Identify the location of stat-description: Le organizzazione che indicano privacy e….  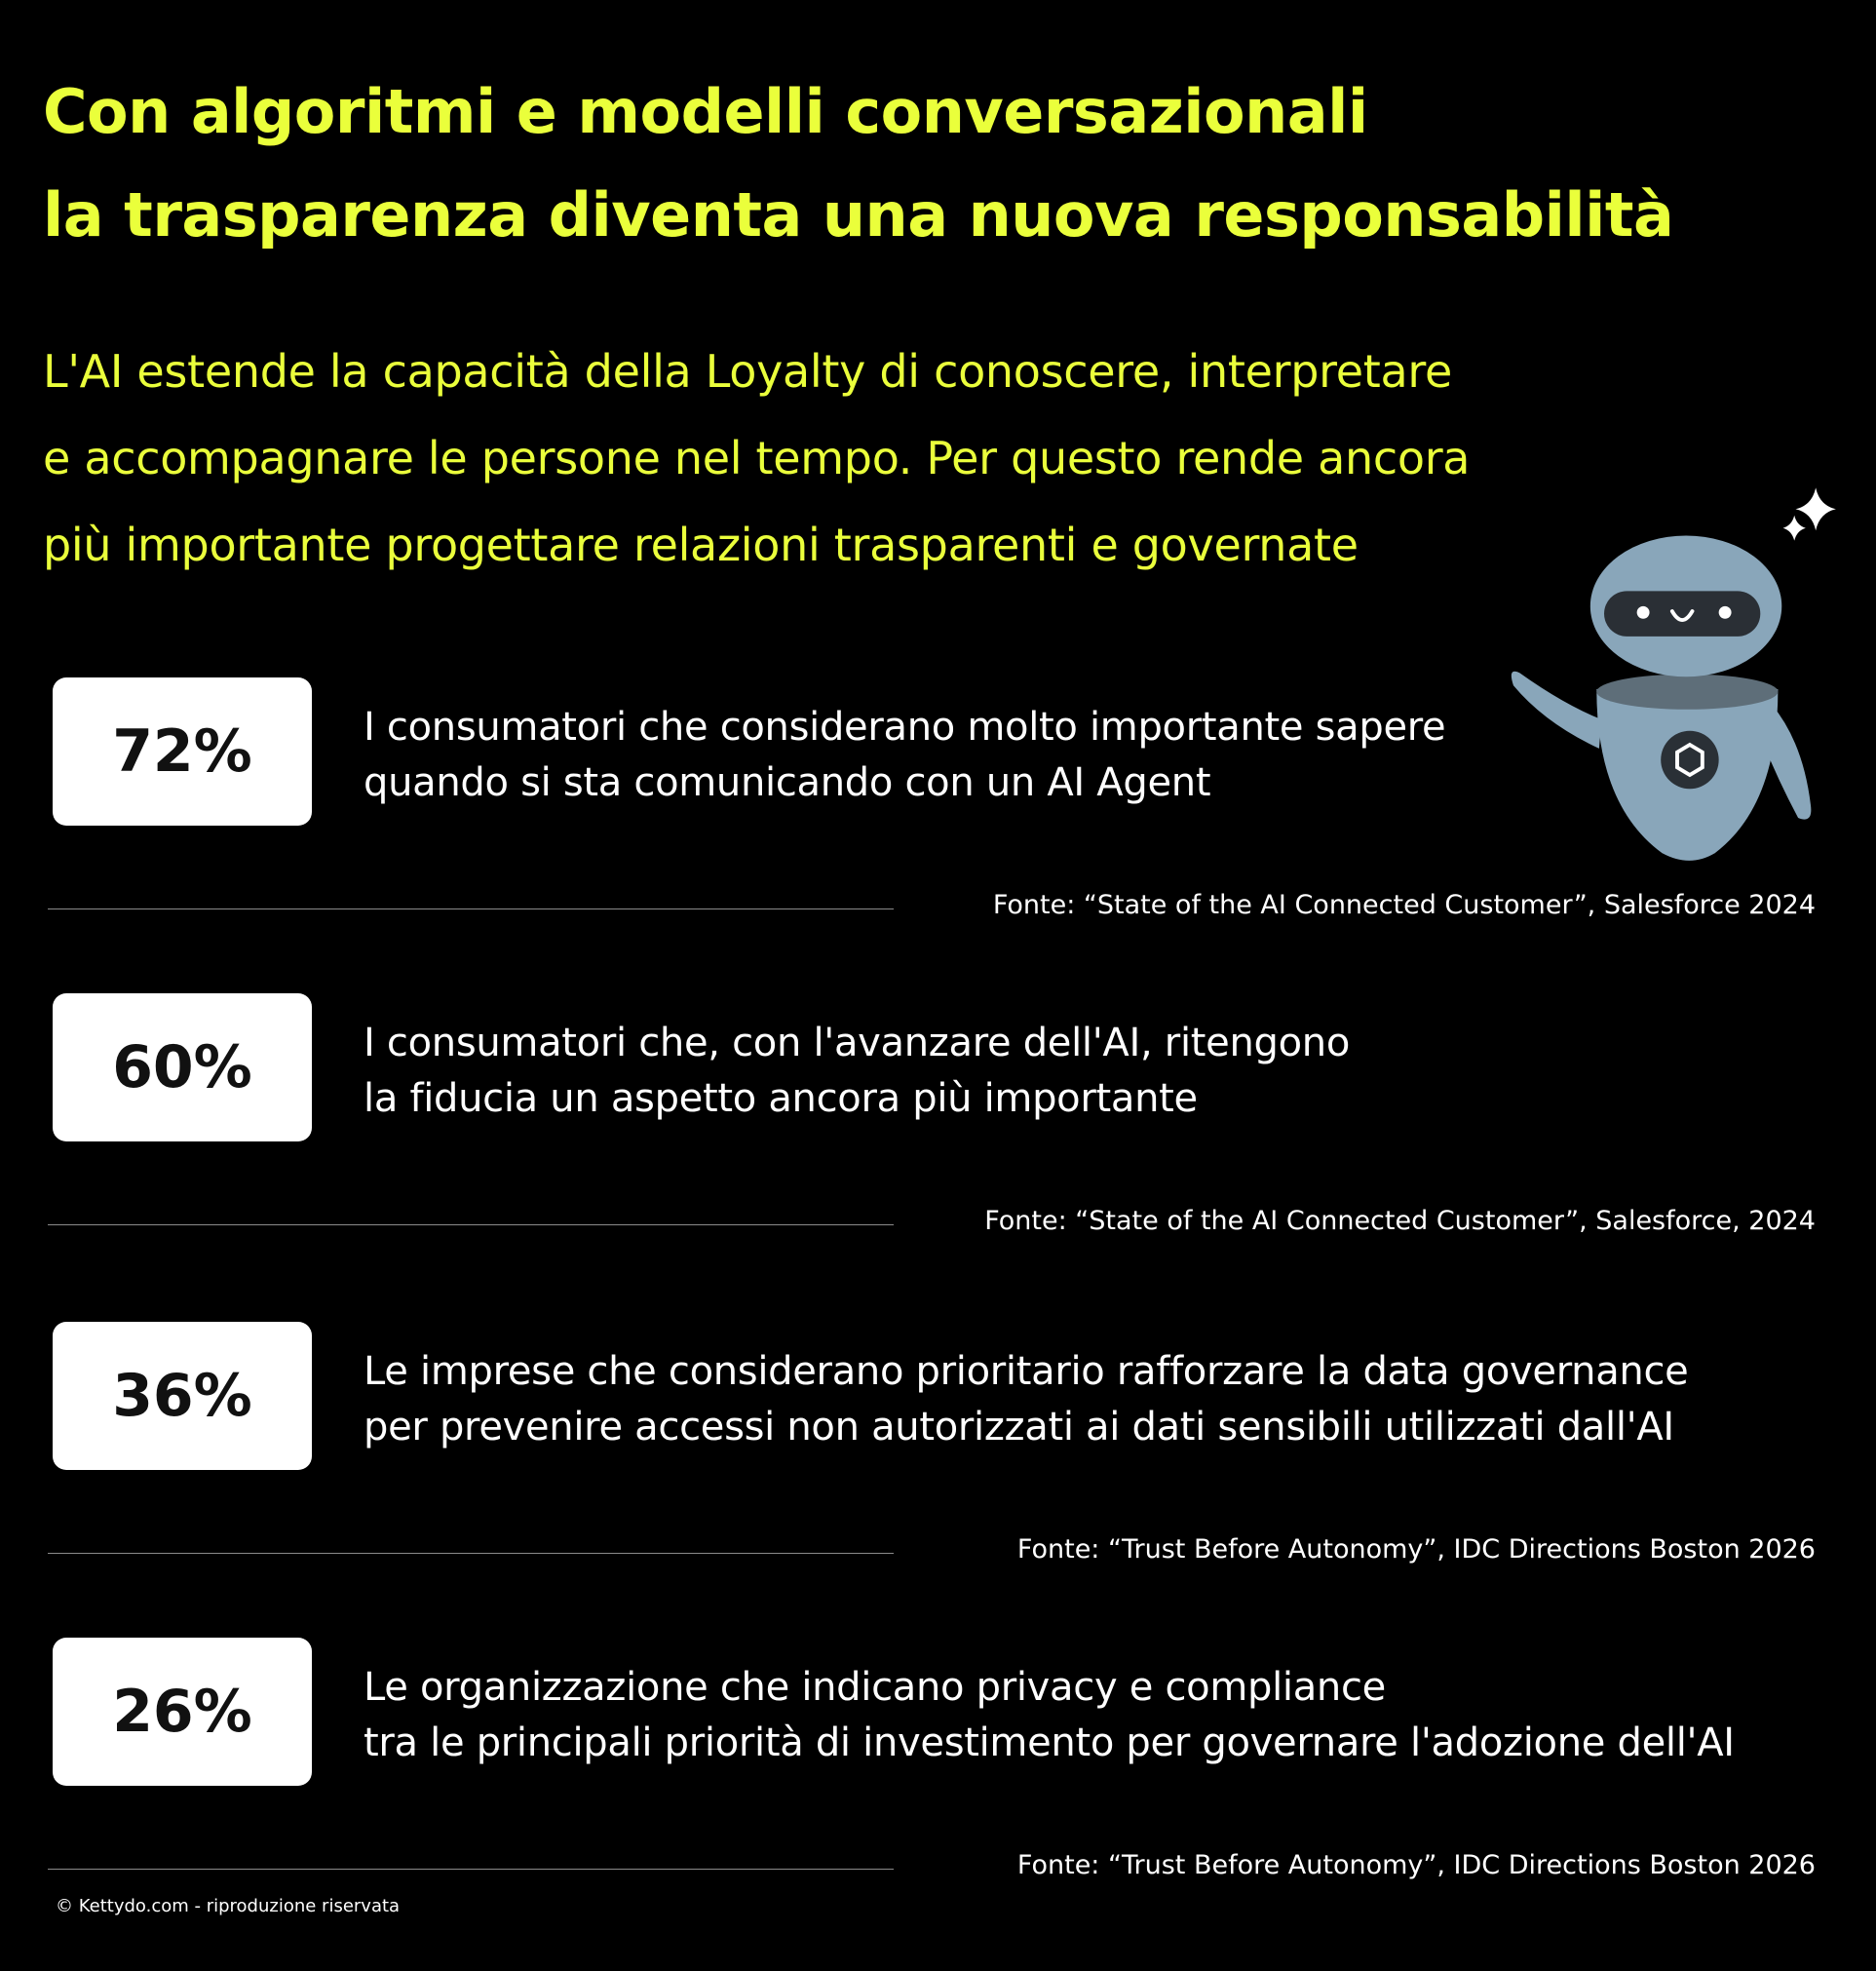
(875, 1687).